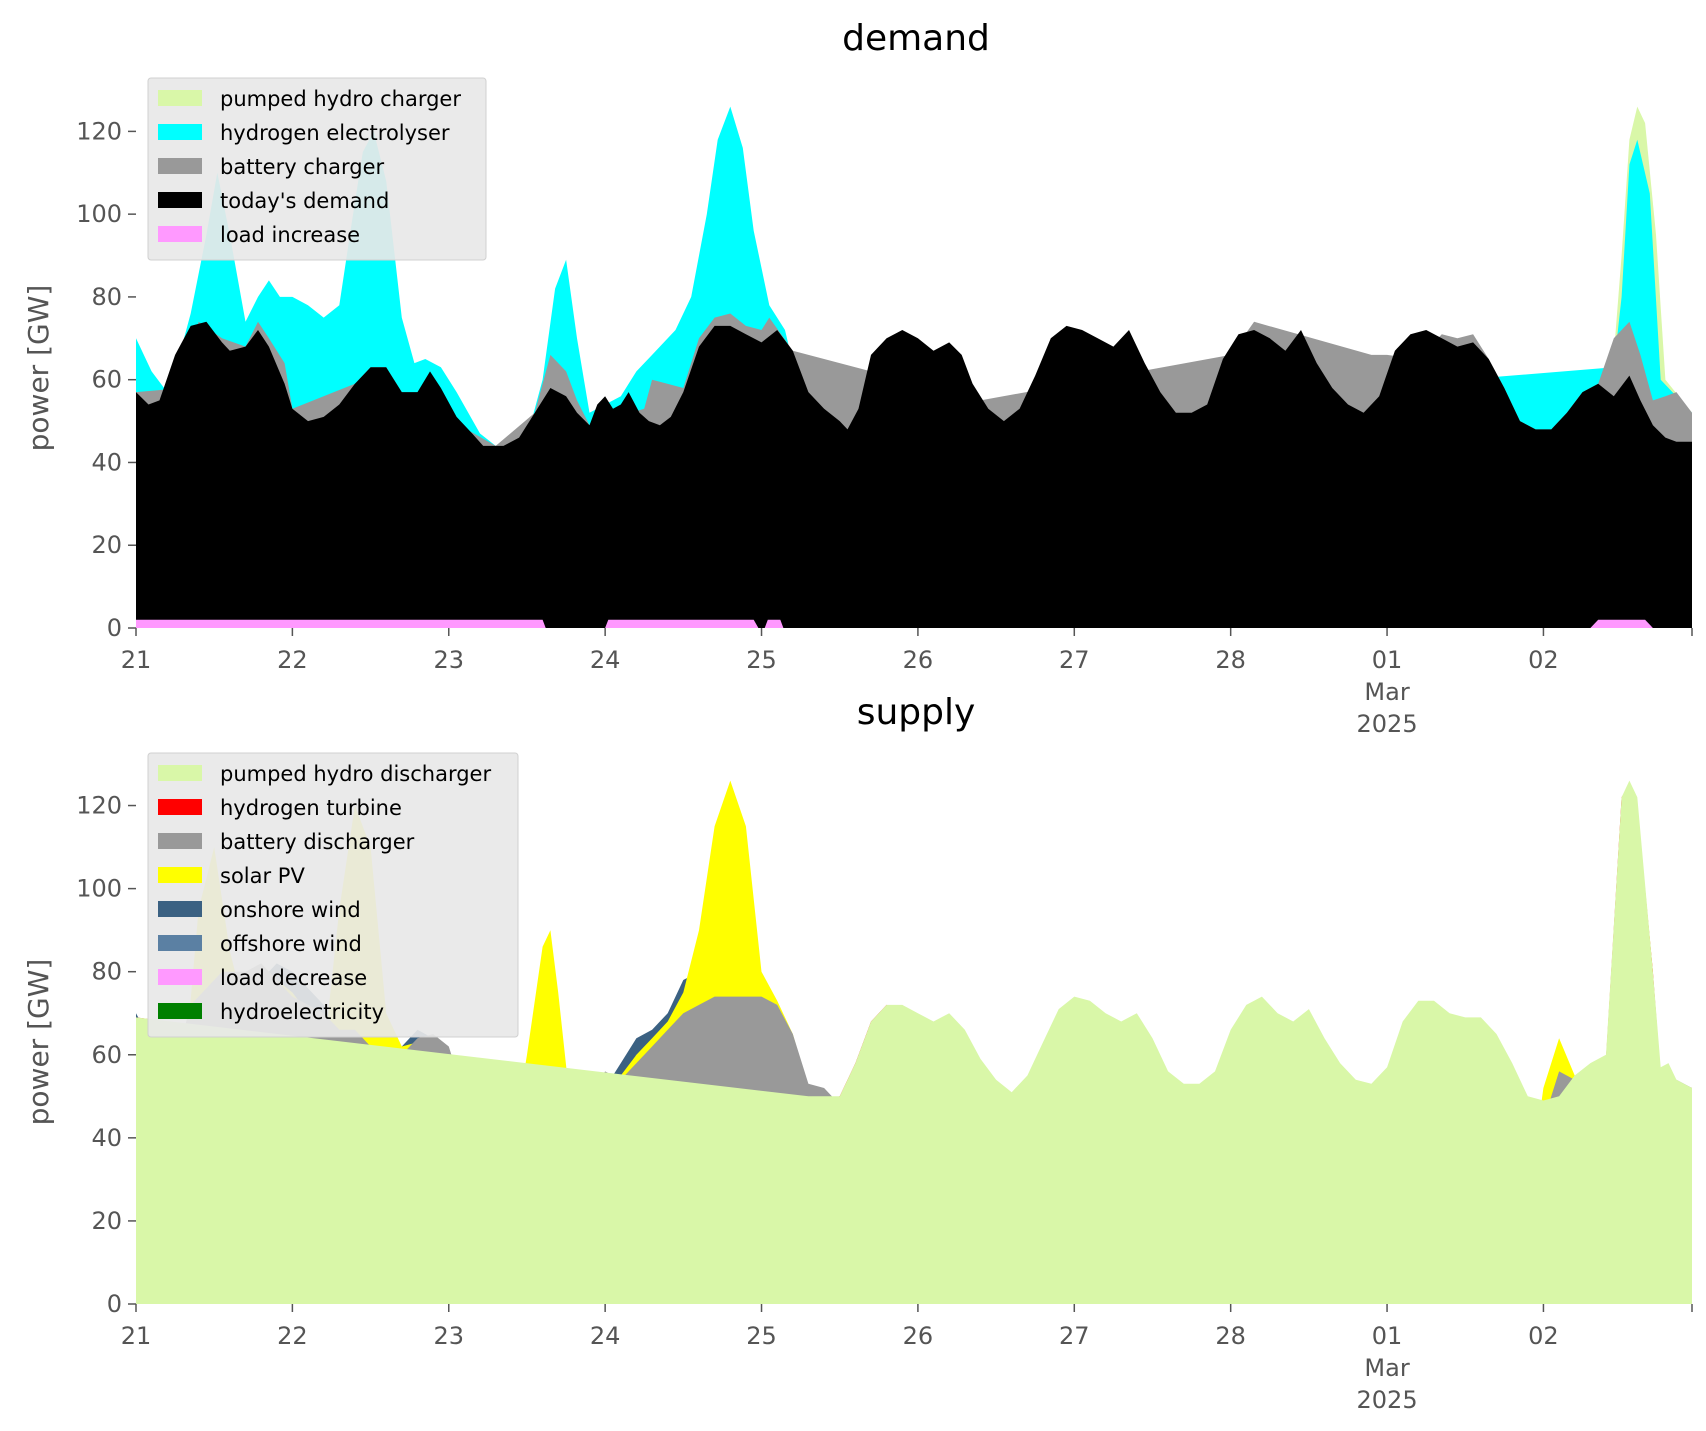 This screenshot has height=1431, width=1706. What do you see at coordinates (302, 167) in the screenshot?
I see `demand-legend-label-battery-charger: battery charger` at bounding box center [302, 167].